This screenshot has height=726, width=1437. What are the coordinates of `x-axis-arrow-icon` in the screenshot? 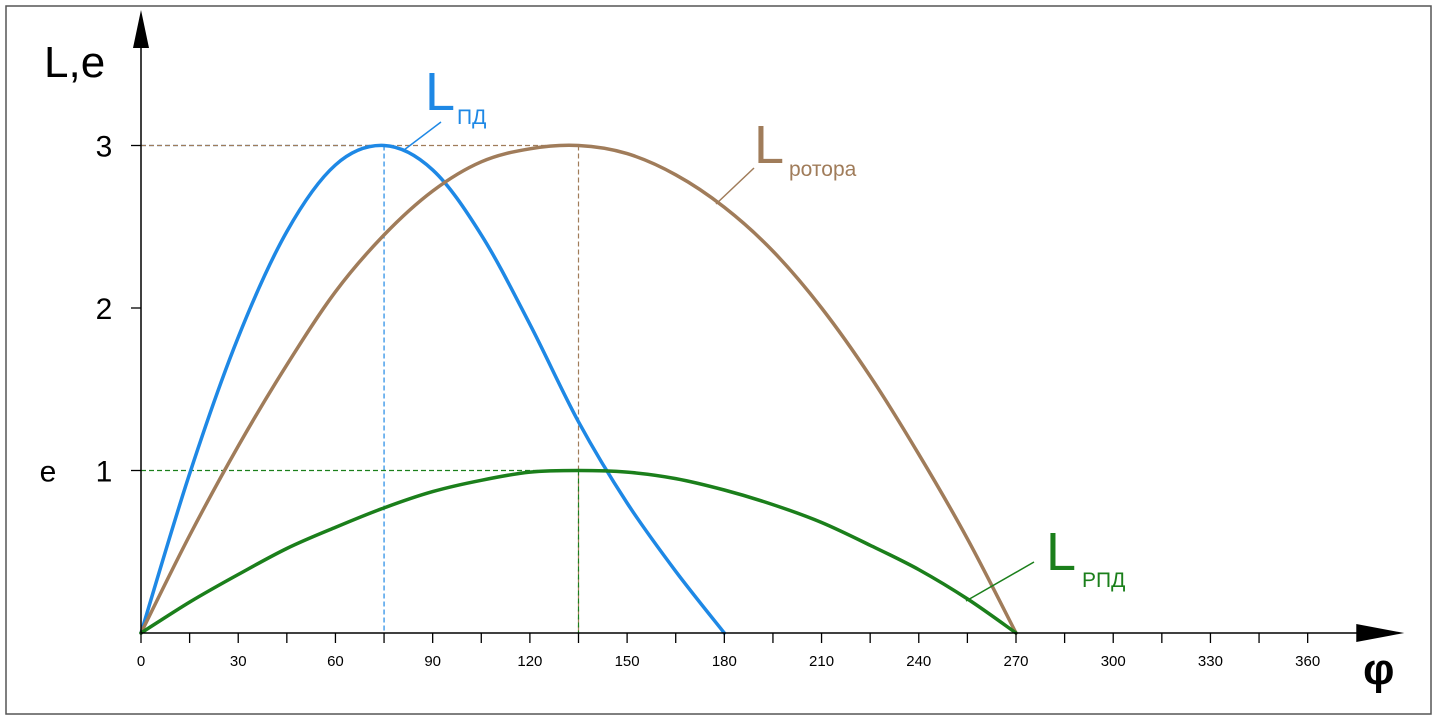 It's located at (1380, 633).